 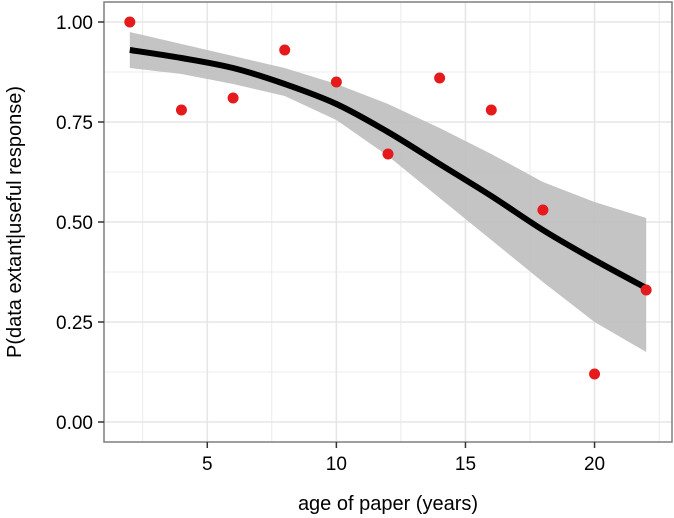 I want to click on y-tick-label: 0.75, so click(x=74, y=123).